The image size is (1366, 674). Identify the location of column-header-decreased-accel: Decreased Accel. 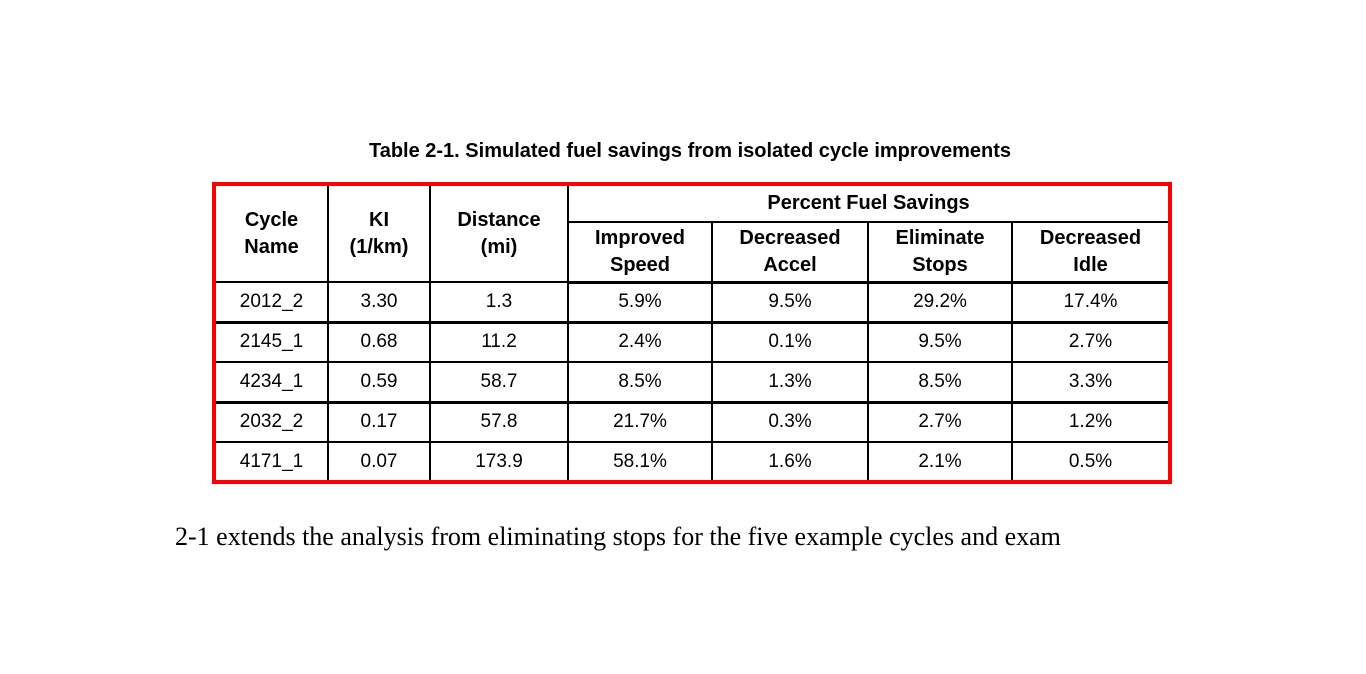
(790, 252).